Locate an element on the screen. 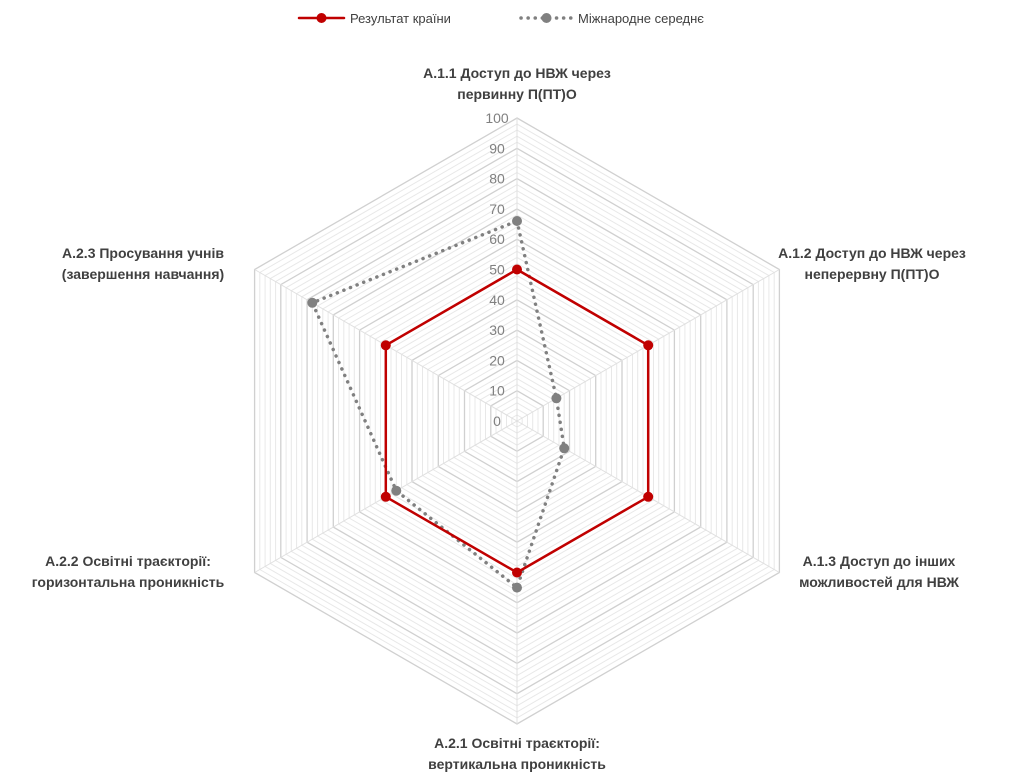  legend-item-0: Результат країни is located at coordinates (374, 18).